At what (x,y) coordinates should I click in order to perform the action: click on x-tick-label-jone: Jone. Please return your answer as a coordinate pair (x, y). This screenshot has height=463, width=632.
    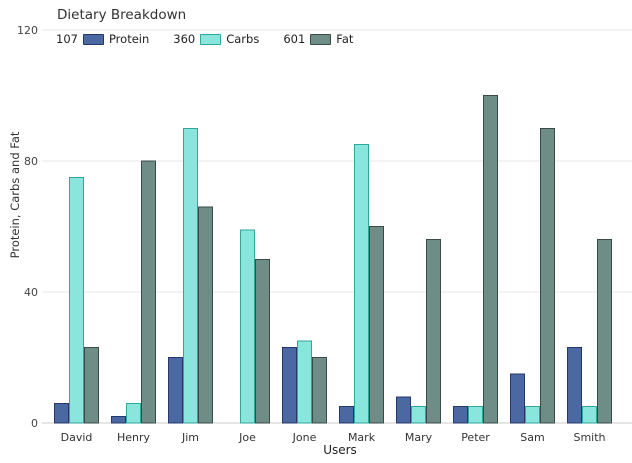
    Looking at the image, I should click on (304, 437).